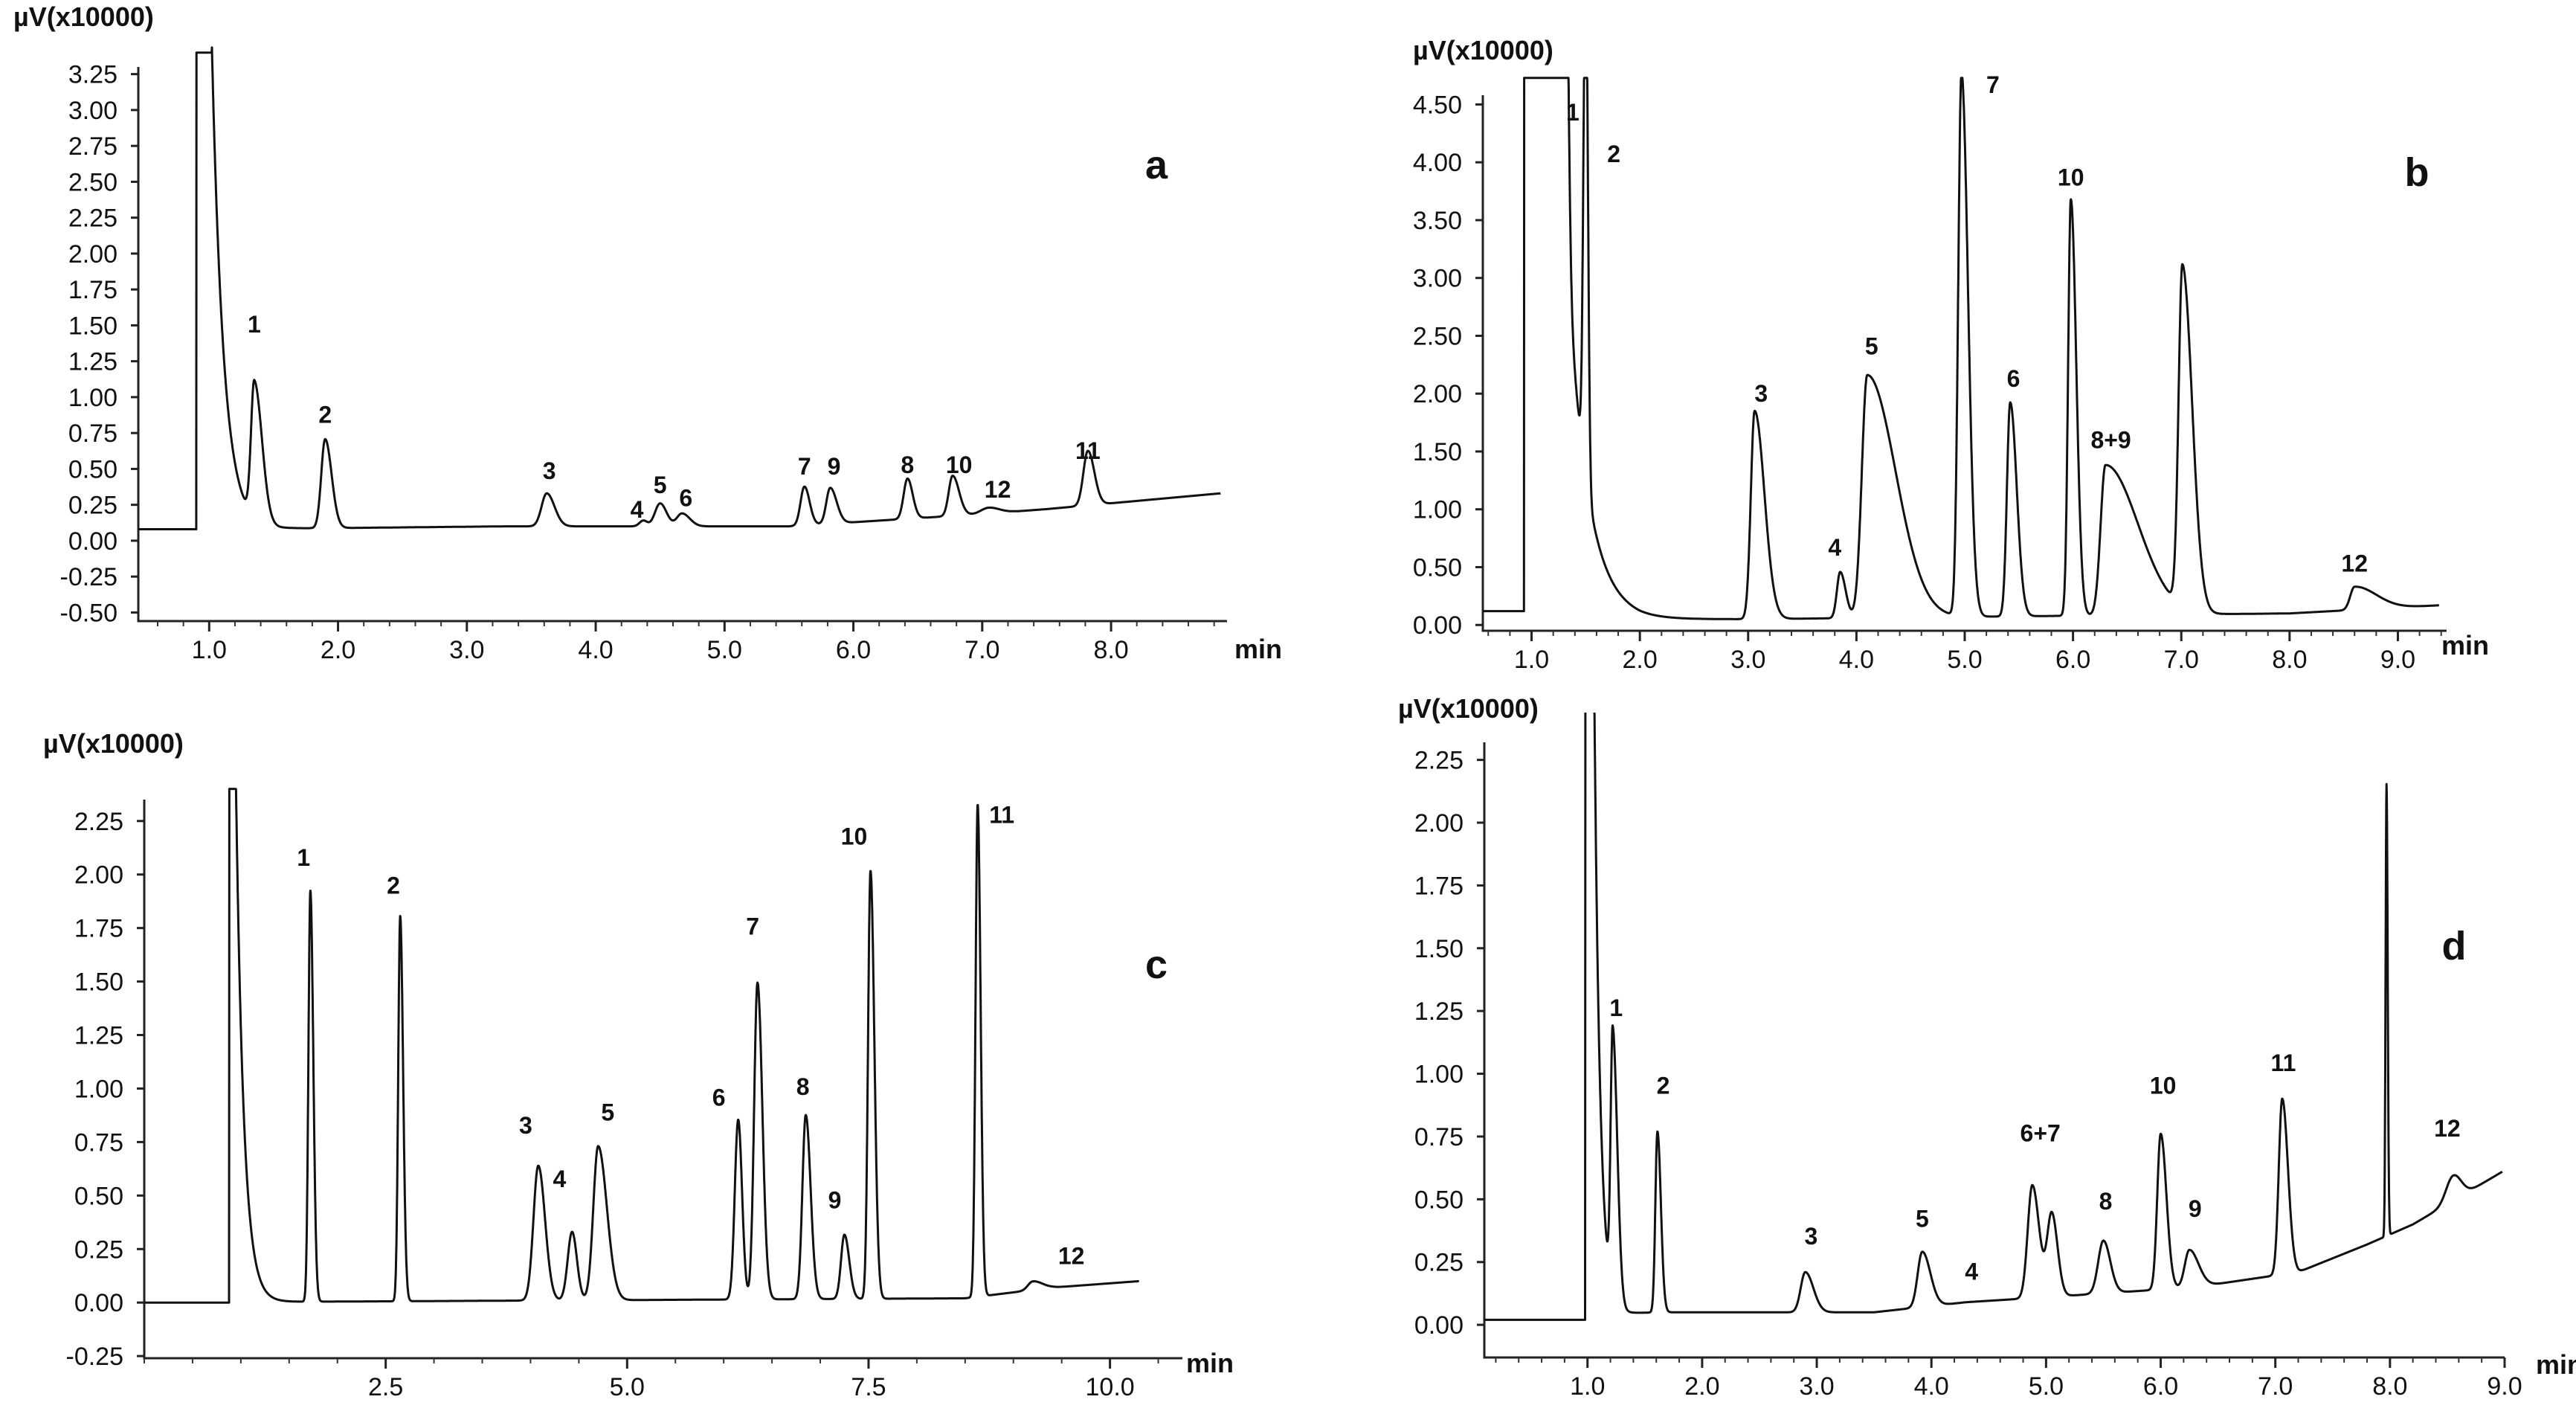 This screenshot has width=2576, height=1414. What do you see at coordinates (2465, 645) in the screenshot?
I see `x-axis-unit: min` at bounding box center [2465, 645].